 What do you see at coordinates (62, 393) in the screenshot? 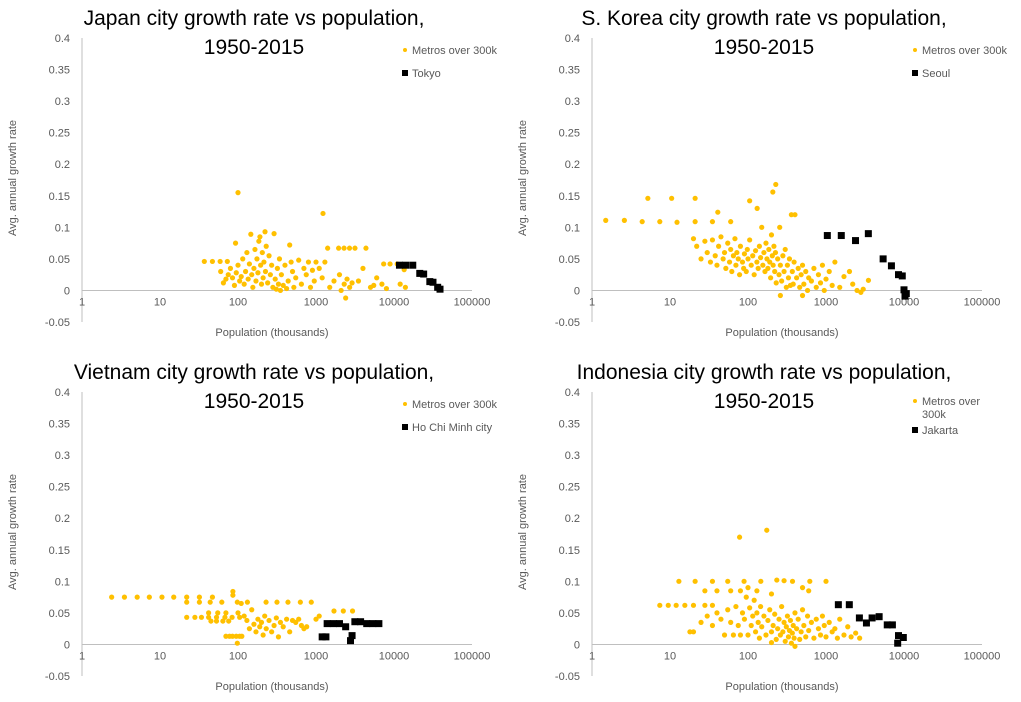
I see `y-tick-label: 0.4` at bounding box center [62, 393].